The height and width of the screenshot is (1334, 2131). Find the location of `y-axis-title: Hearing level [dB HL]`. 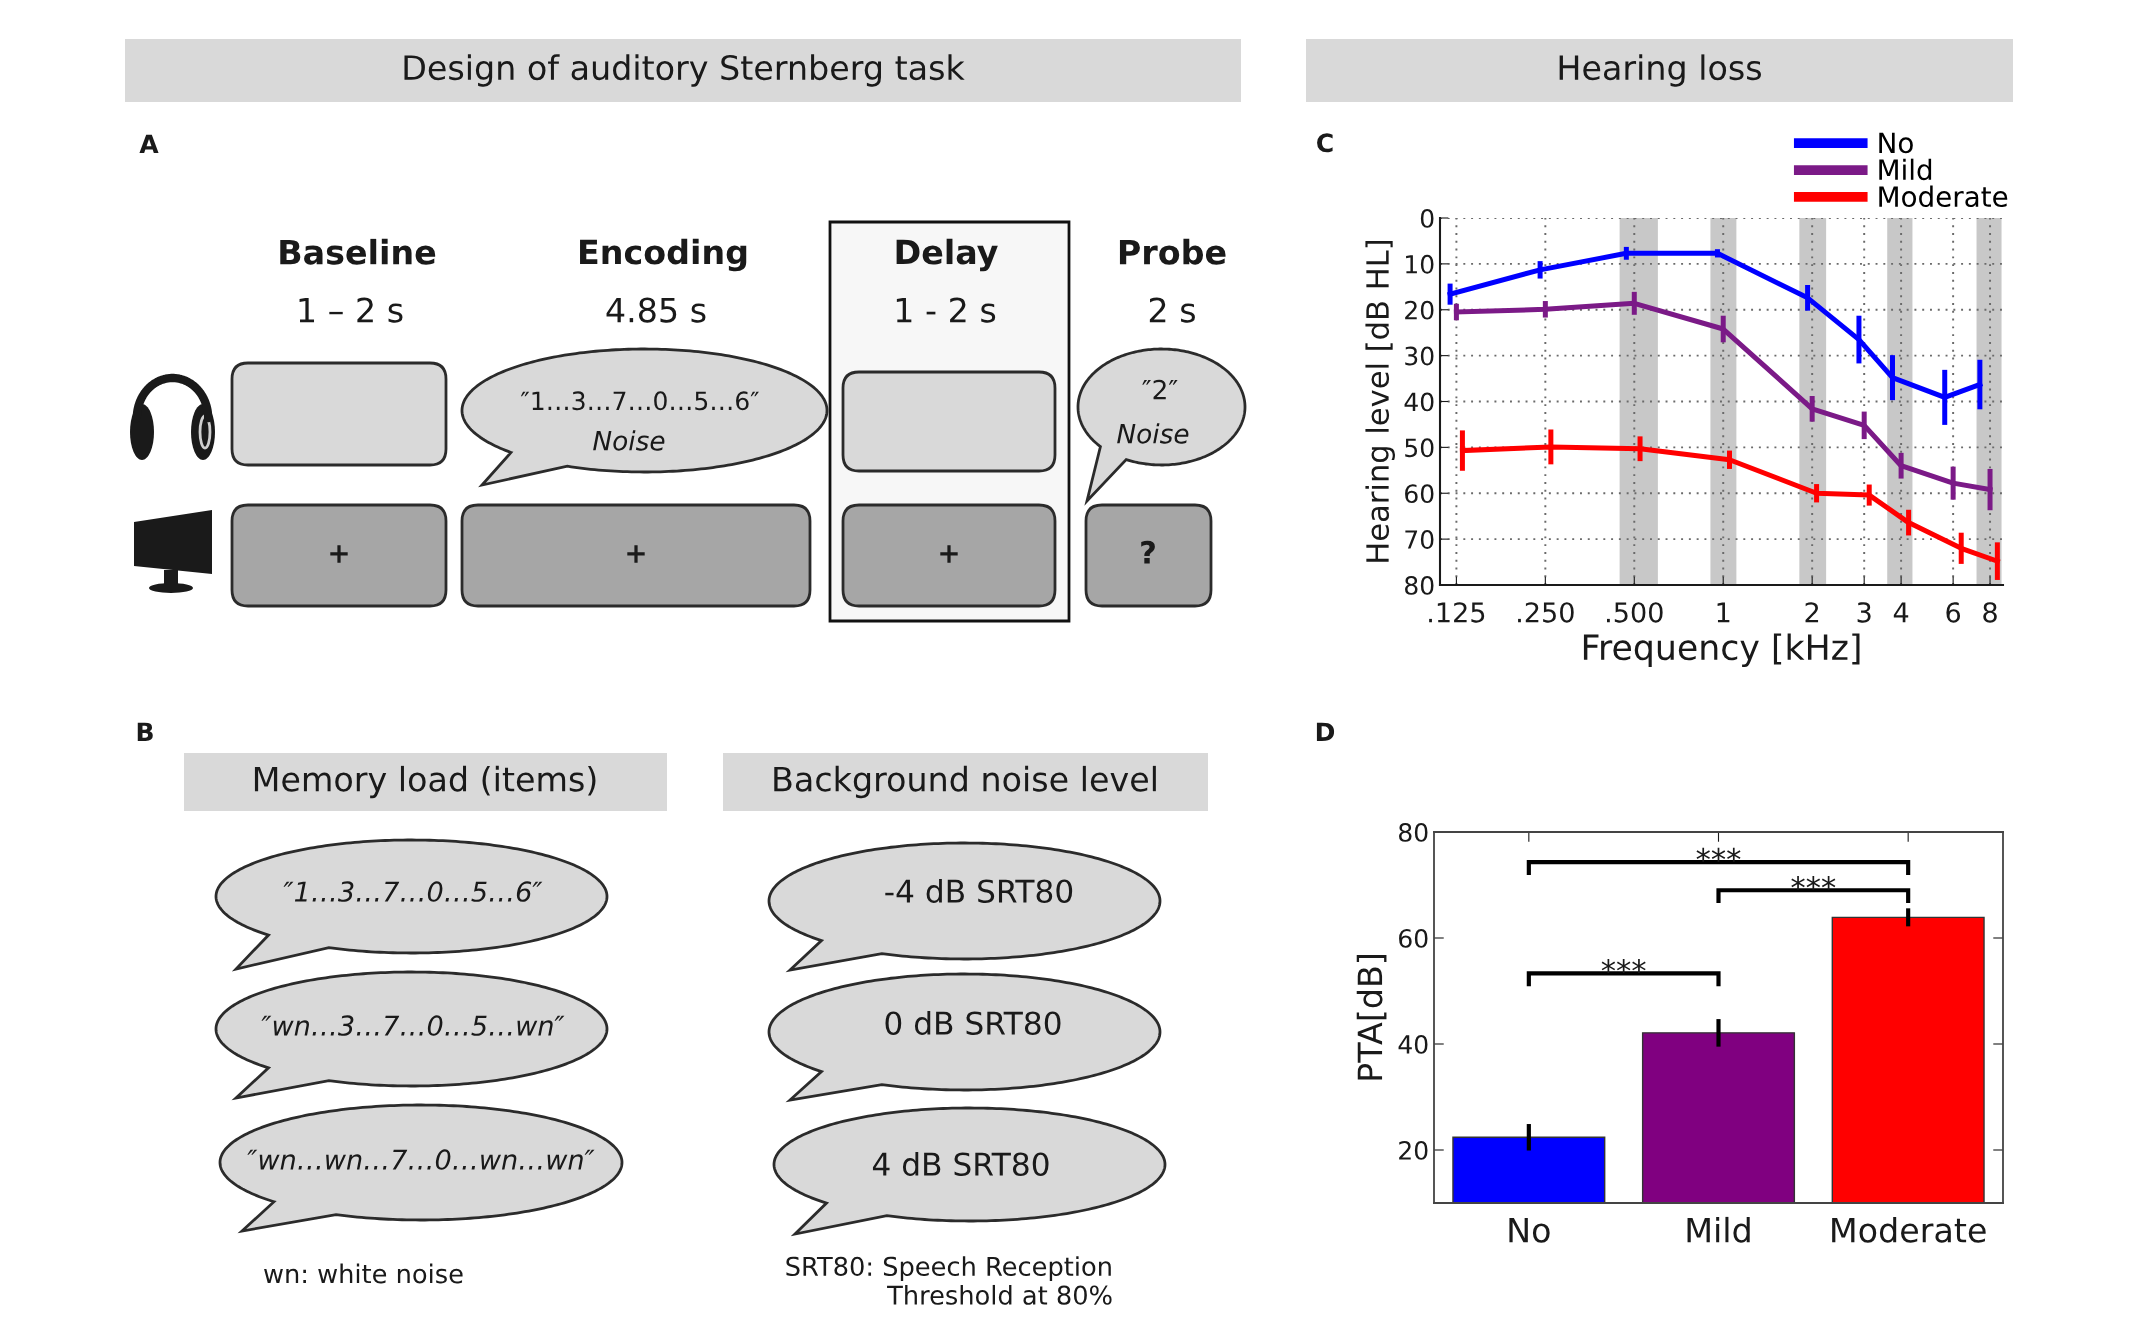

y-axis-title: Hearing level [dB HL] is located at coordinates (1380, 401).